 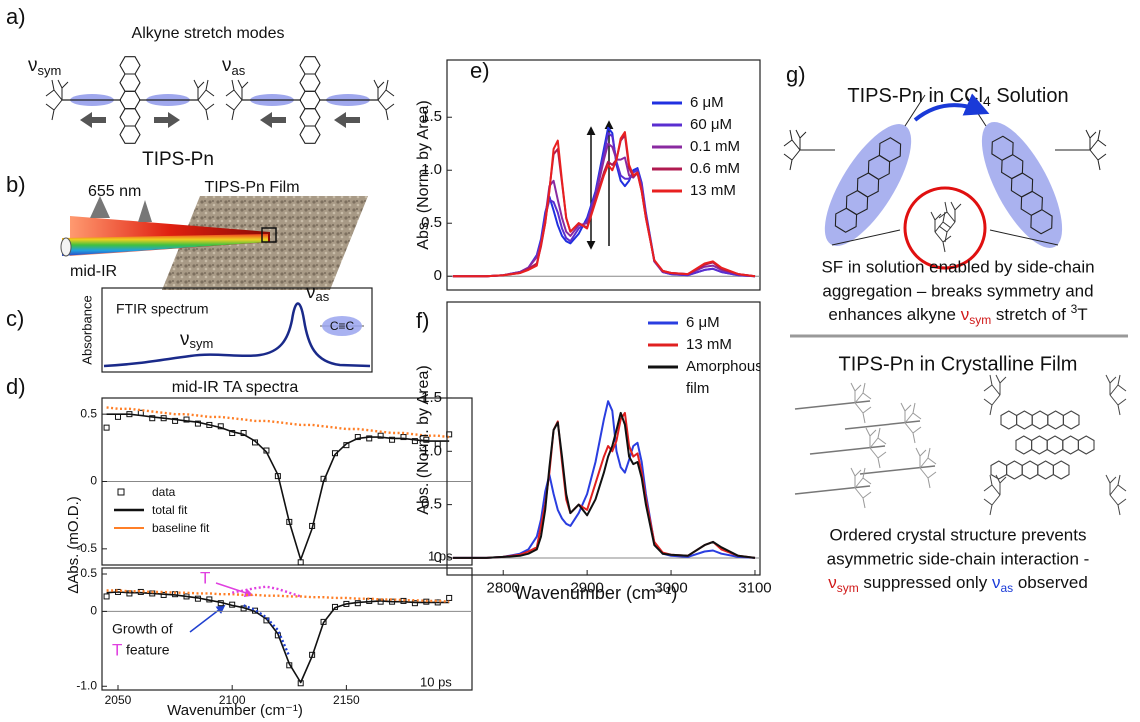 What do you see at coordinates (957, 290) in the screenshot?
I see `caption-line: aggregation – breaks symmetry and` at bounding box center [957, 290].